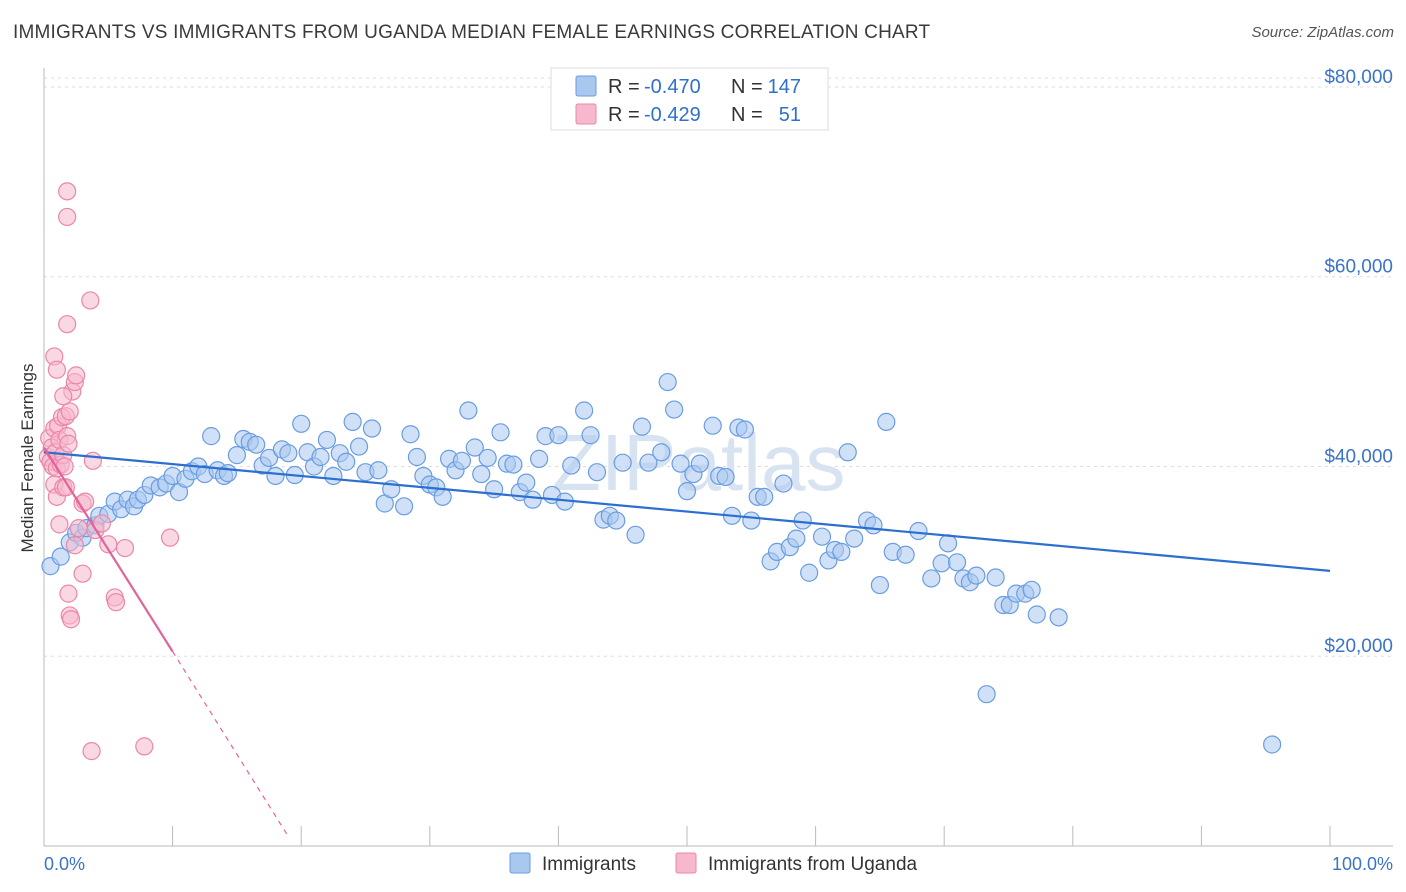  Describe the element at coordinates (1358, 362) in the screenshot. I see `y-tick-labels: $20,000 $40,000 $60,000 $80,000` at that location.